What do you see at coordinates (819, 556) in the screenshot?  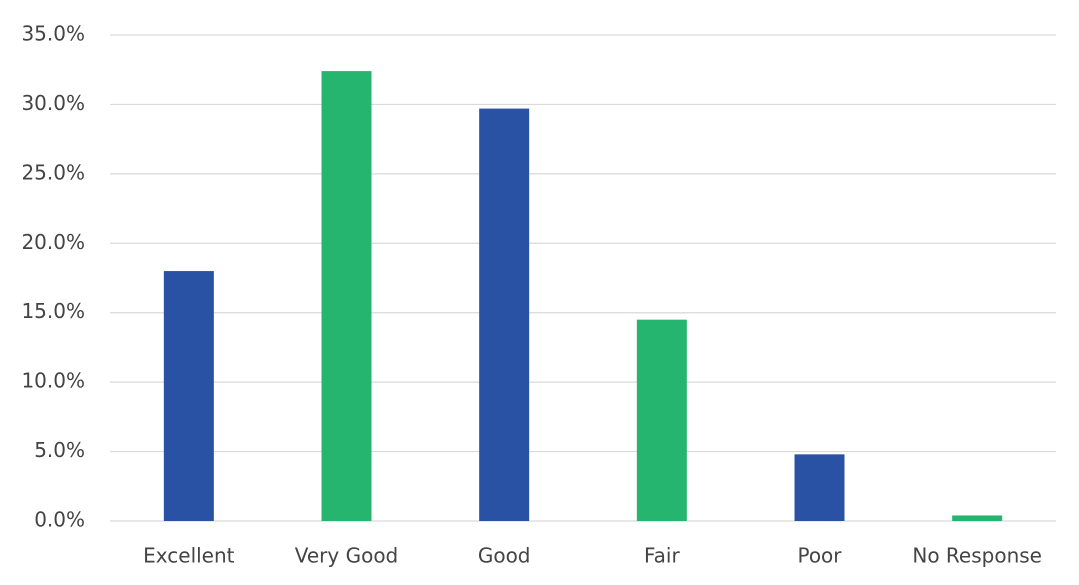 I see `x-tick-label: Poor` at bounding box center [819, 556].